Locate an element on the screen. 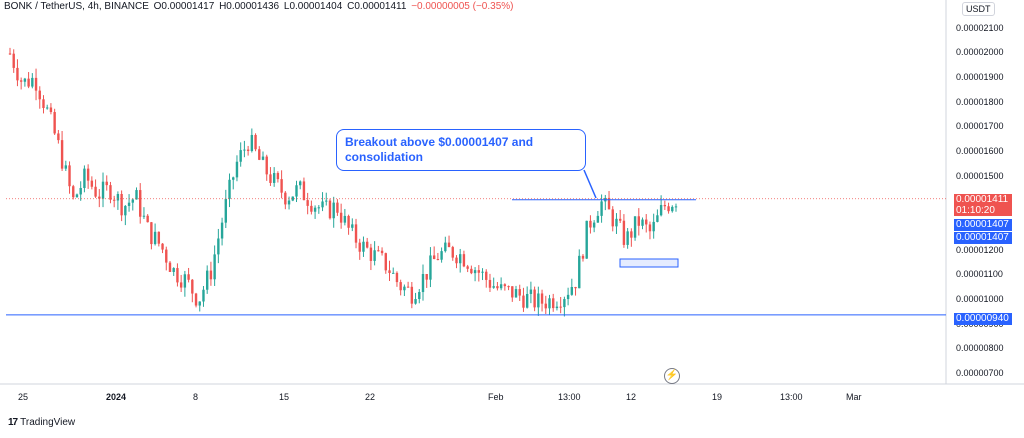 Image resolution: width=1024 pixels, height=438 pixels. price-tick-label: 0.00001000 is located at coordinates (980, 299).